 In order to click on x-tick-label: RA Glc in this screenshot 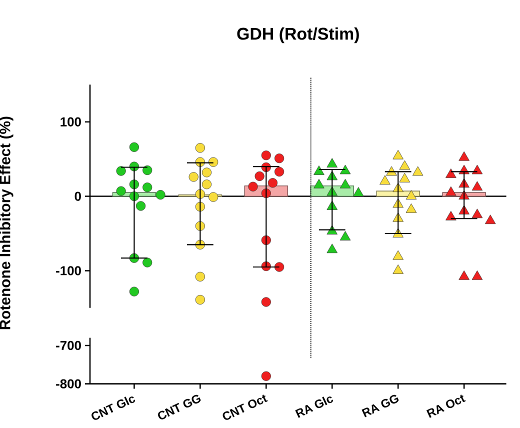, I will do `click(314, 407)`.